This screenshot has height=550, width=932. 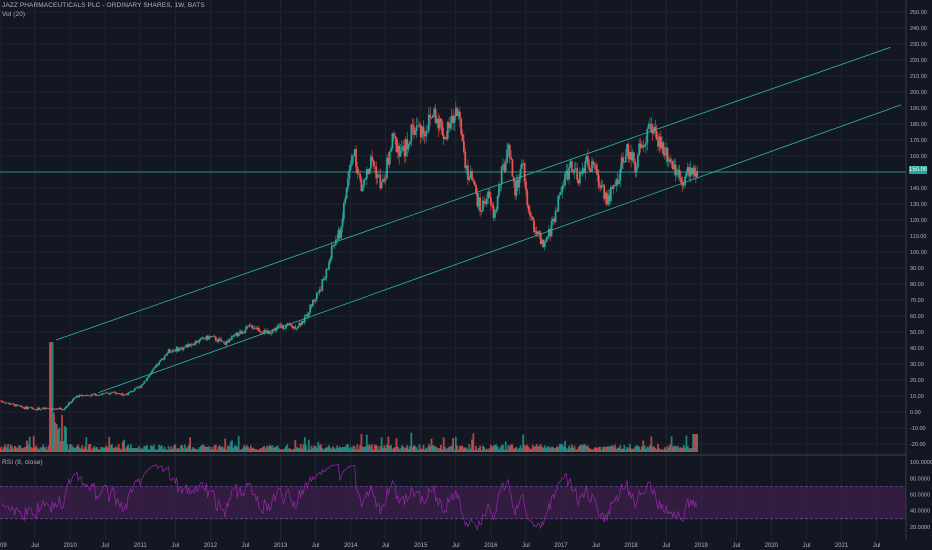 What do you see at coordinates (386, 546) in the screenshot?
I see `x-tick-label: Jul` at bounding box center [386, 546].